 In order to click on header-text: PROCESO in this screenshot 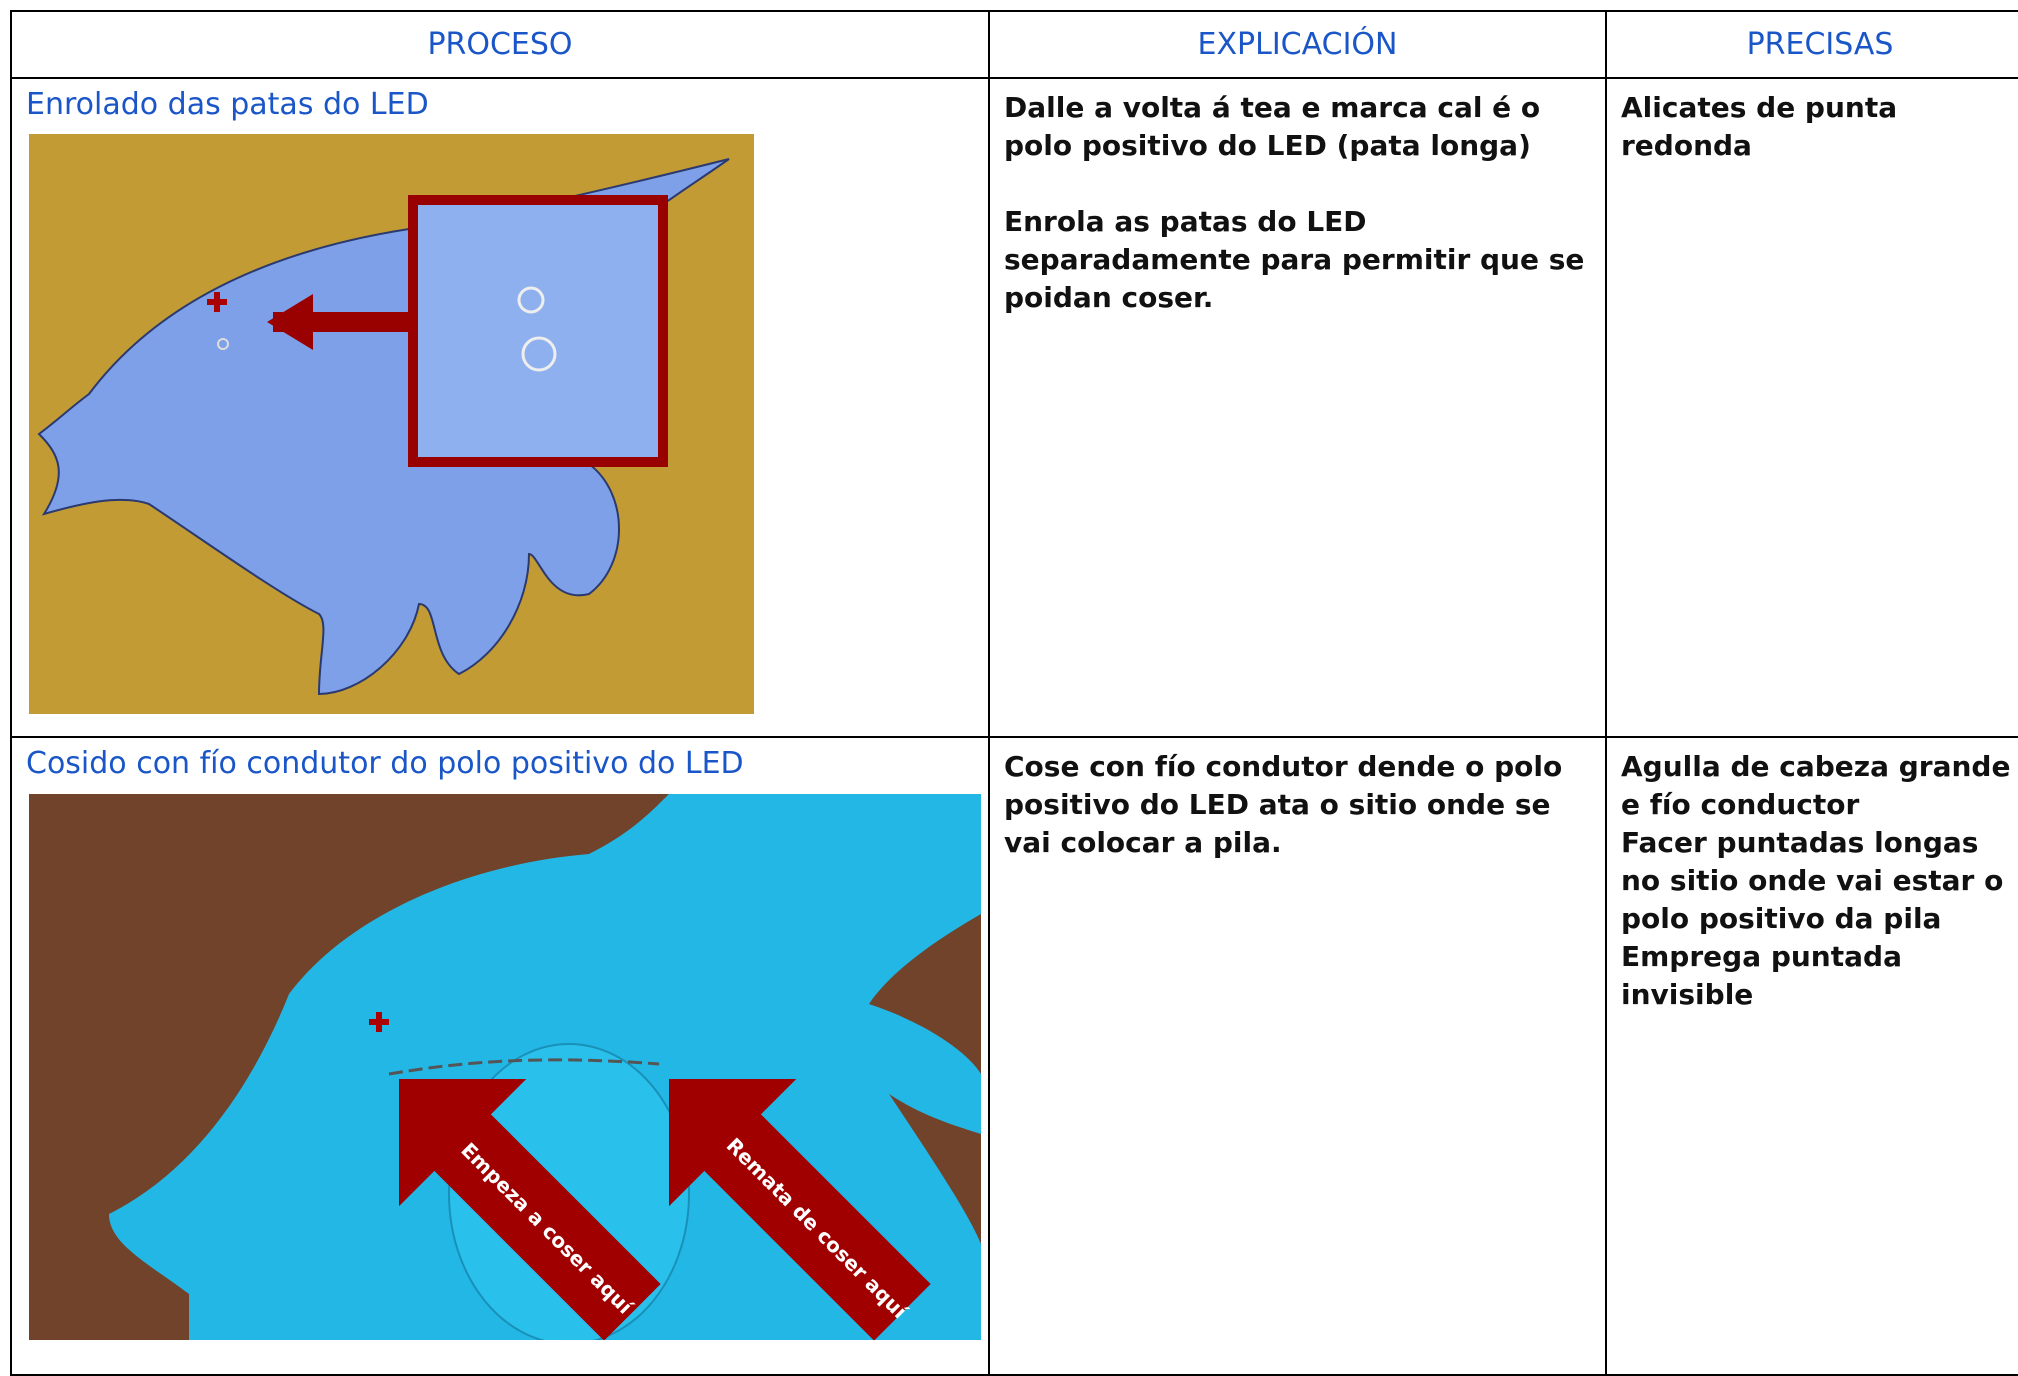, I will do `click(500, 44)`.